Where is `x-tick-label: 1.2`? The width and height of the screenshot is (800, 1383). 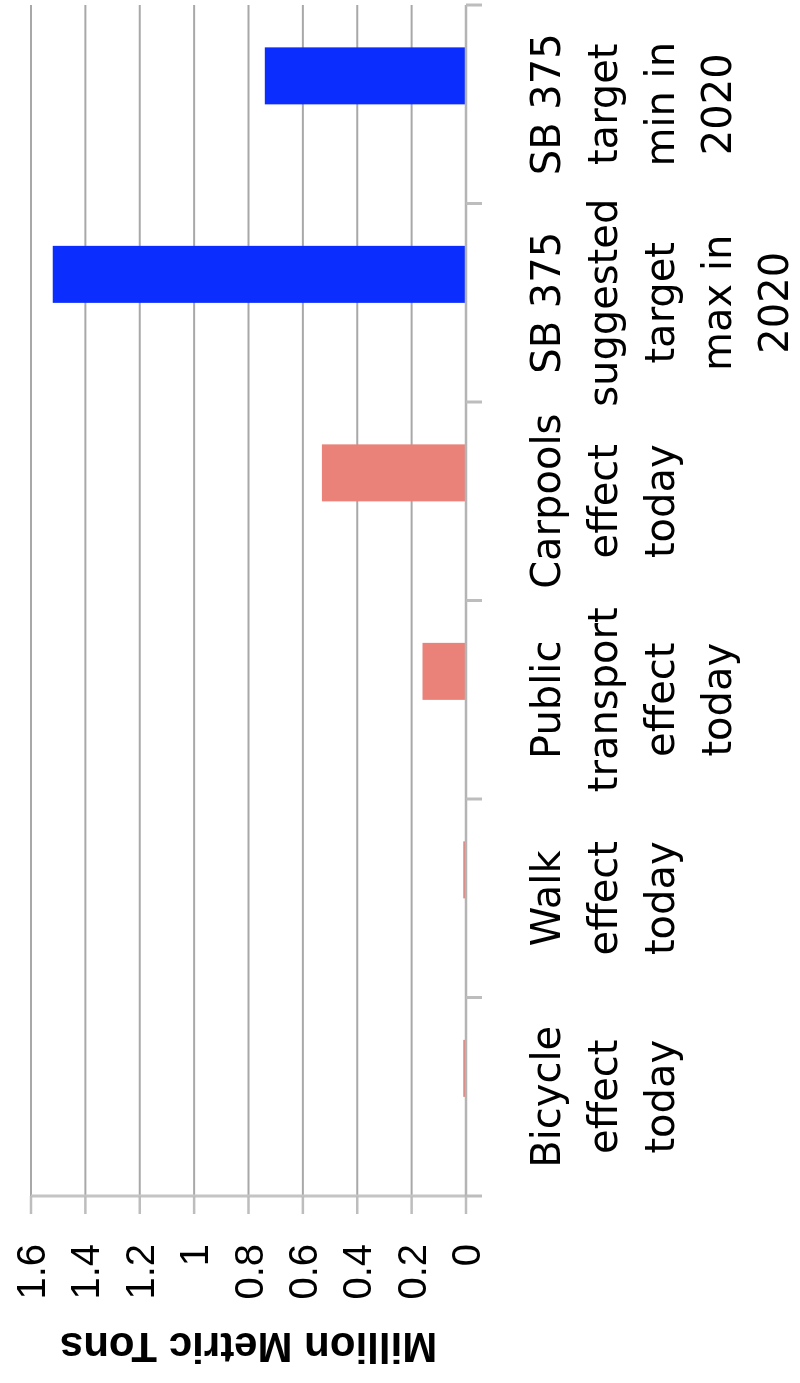 x-tick-label: 1.2 is located at coordinates (139, 1272).